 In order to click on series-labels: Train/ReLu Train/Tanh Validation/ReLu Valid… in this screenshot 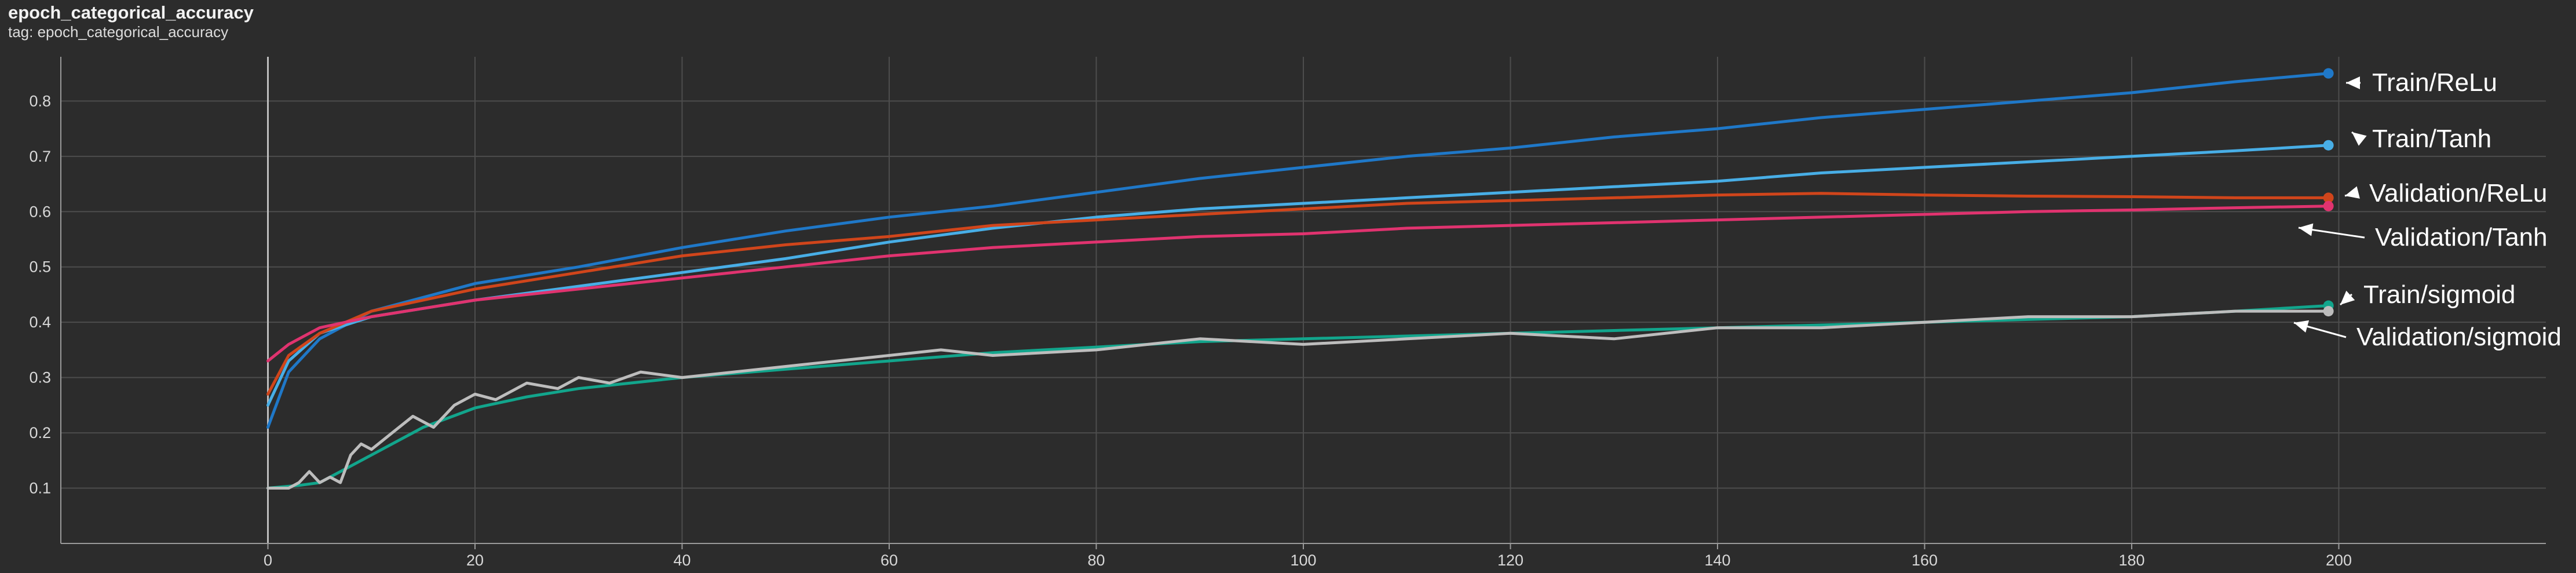, I will do `click(2427, 209)`.